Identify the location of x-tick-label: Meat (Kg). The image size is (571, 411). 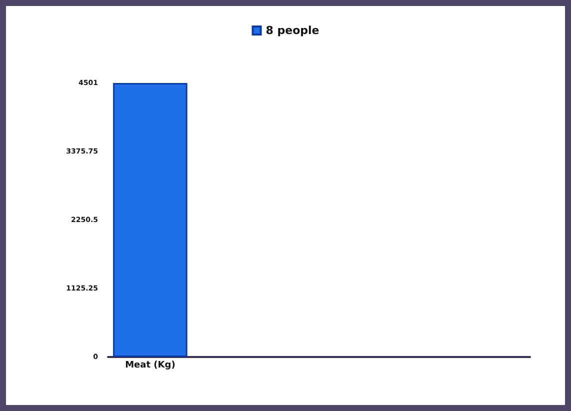
(150, 365).